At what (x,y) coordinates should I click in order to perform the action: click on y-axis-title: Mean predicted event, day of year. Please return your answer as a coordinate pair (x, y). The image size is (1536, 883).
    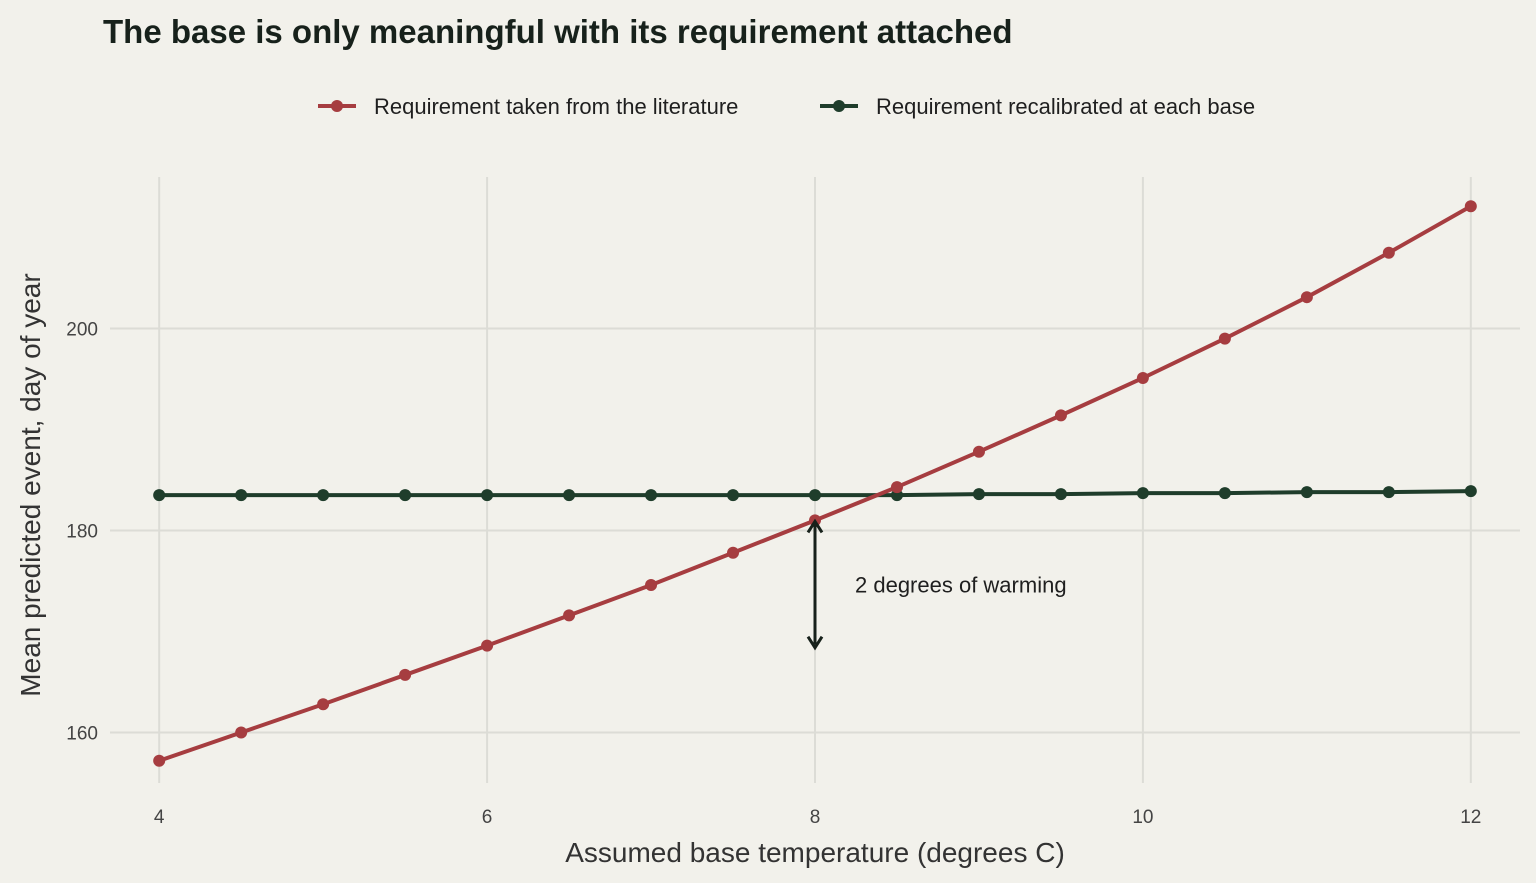
    Looking at the image, I should click on (30, 484).